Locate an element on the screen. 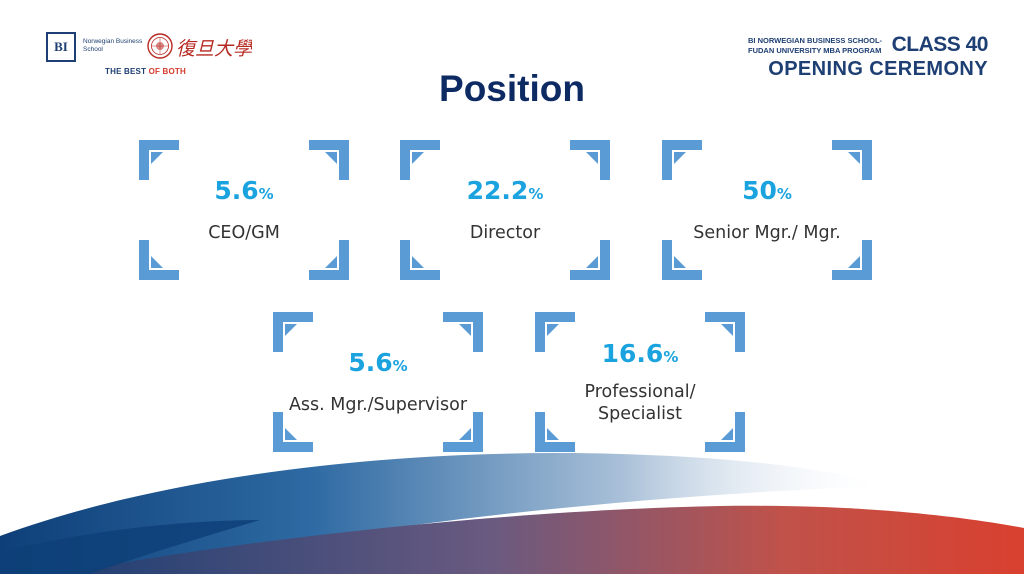  bi-school-name: Norwegian Business School is located at coordinates (113, 45).